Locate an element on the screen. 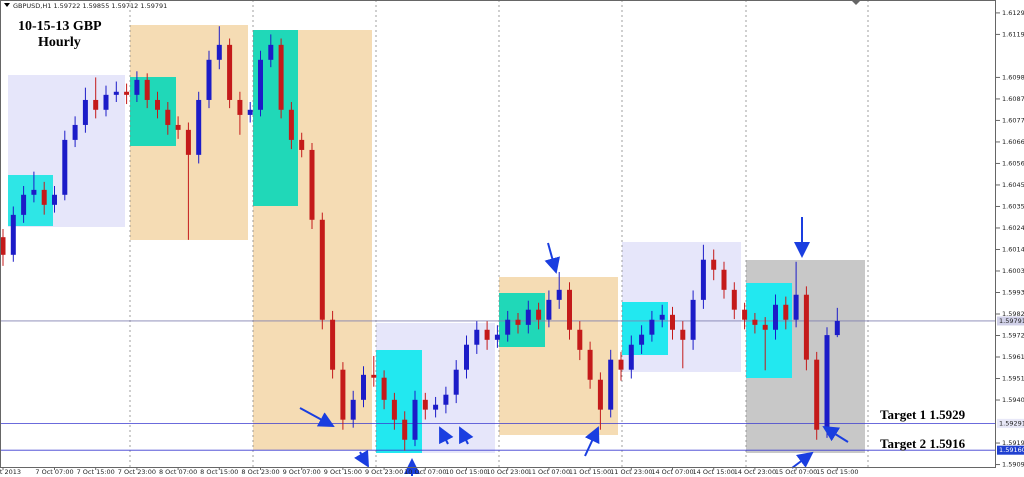  annotation: Target 2 1.5916 is located at coordinates (923, 443).